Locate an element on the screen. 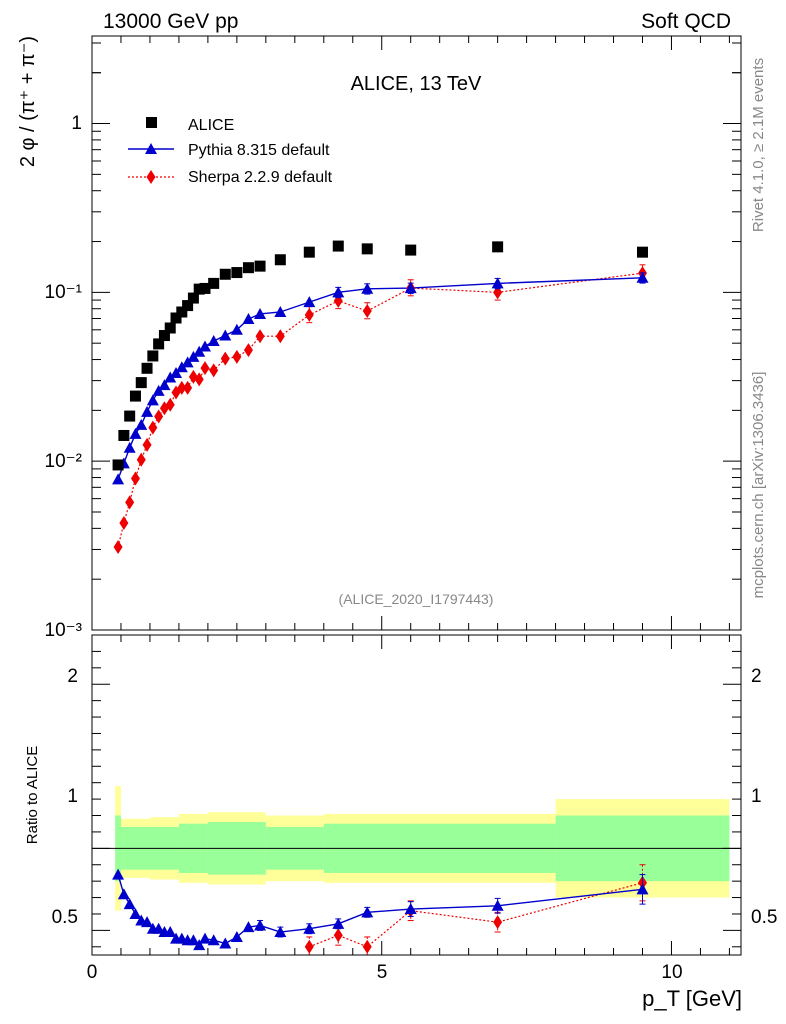  chart-title: ALICE, 13 TeV is located at coordinates (416, 84).